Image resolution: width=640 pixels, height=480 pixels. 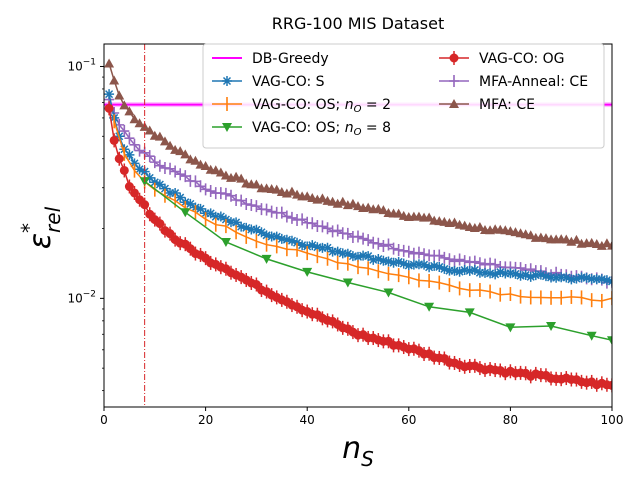 I want to click on x-tick-label-5: 100, so click(x=612, y=420).